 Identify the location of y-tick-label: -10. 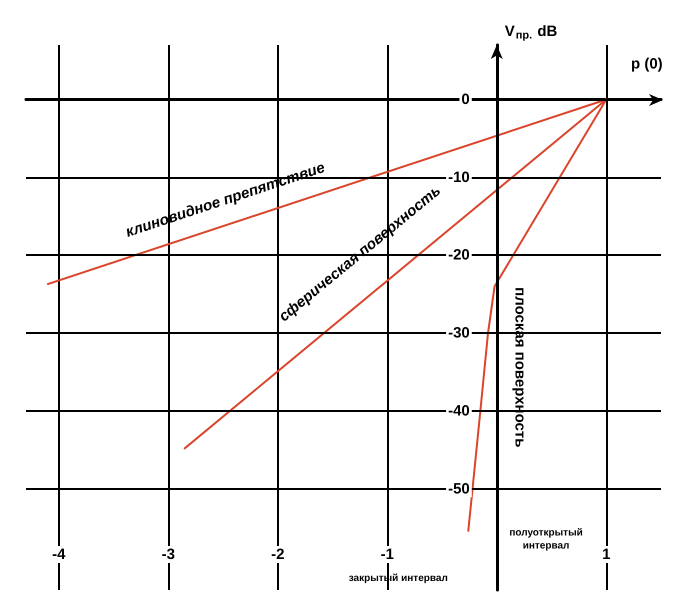
(459, 177).